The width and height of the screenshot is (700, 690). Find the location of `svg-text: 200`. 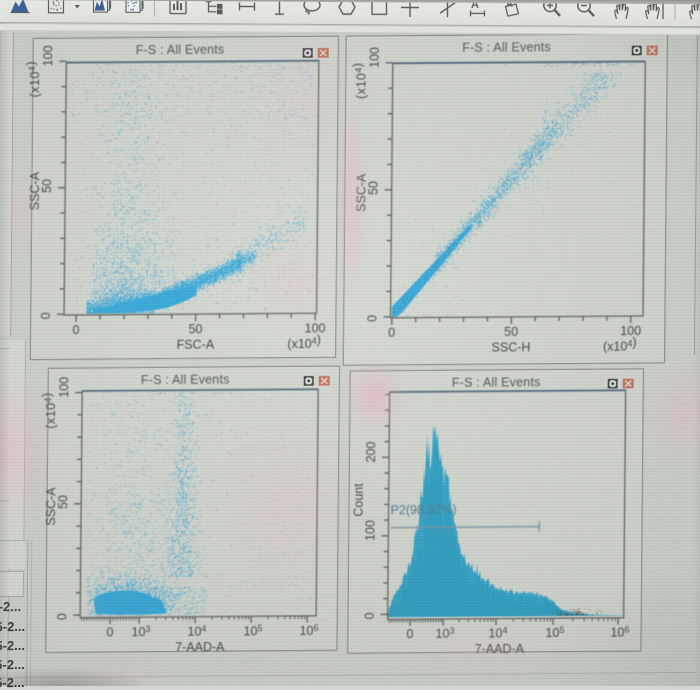

svg-text: 200 is located at coordinates (371, 451).